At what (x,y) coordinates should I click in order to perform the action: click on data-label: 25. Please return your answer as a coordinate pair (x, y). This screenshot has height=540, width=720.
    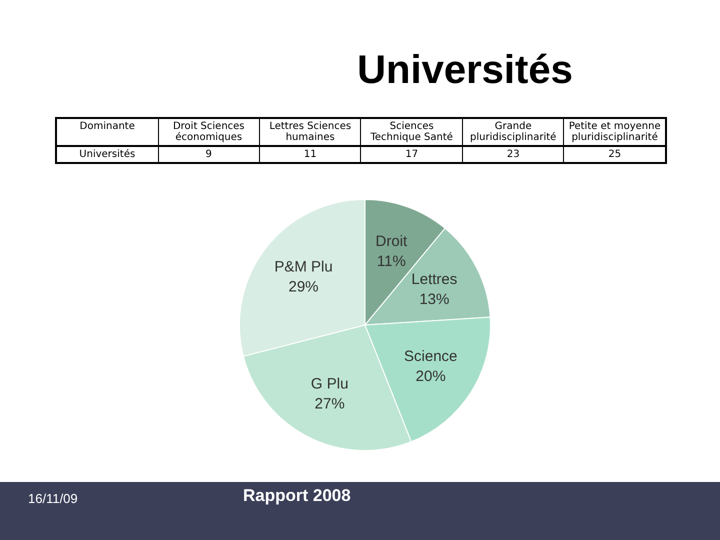
    Looking at the image, I should click on (615, 154).